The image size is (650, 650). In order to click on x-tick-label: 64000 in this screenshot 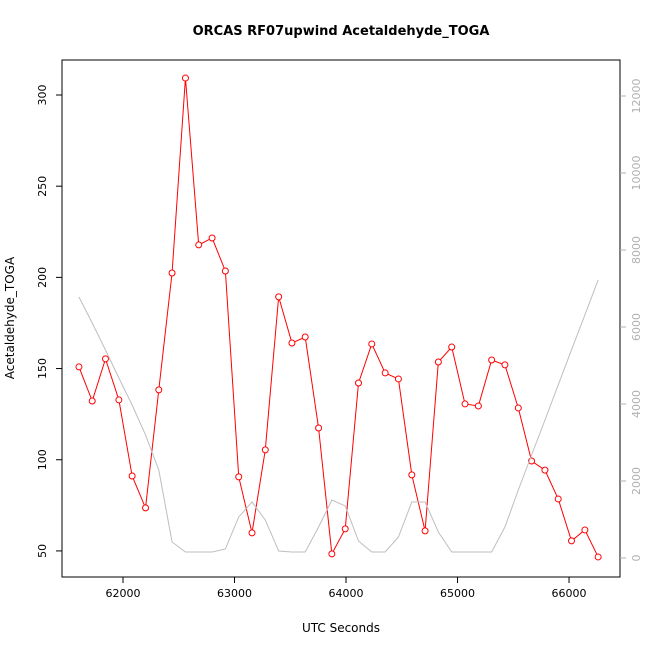, I will do `click(346, 593)`.